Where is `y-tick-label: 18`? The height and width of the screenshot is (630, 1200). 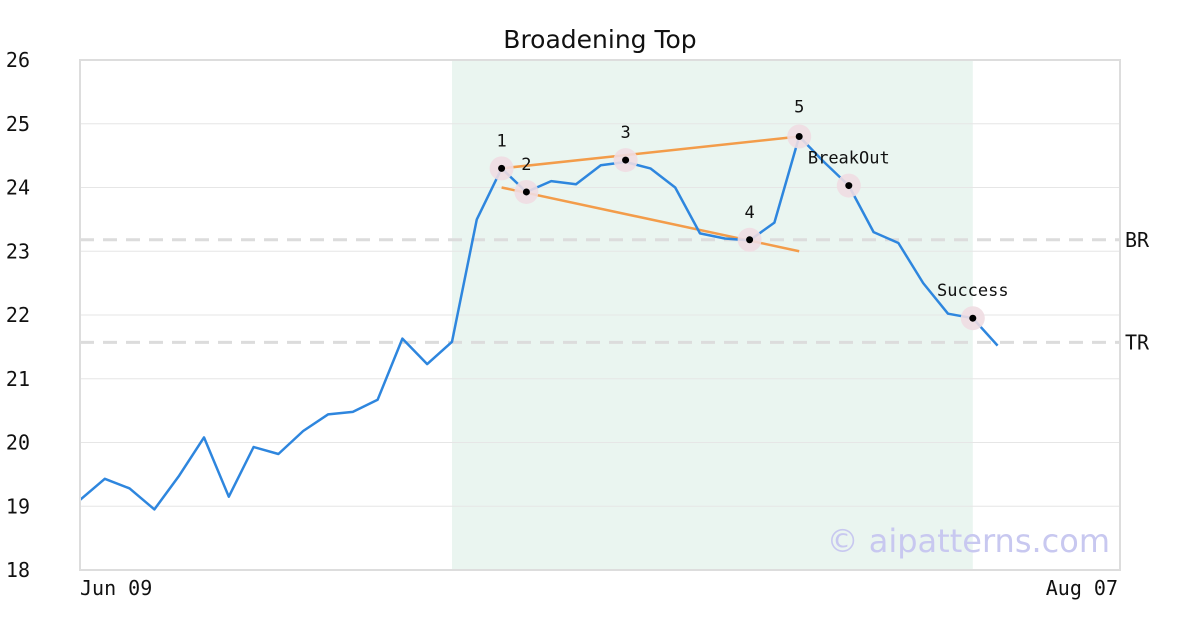 y-tick-label: 18 is located at coordinates (18, 570).